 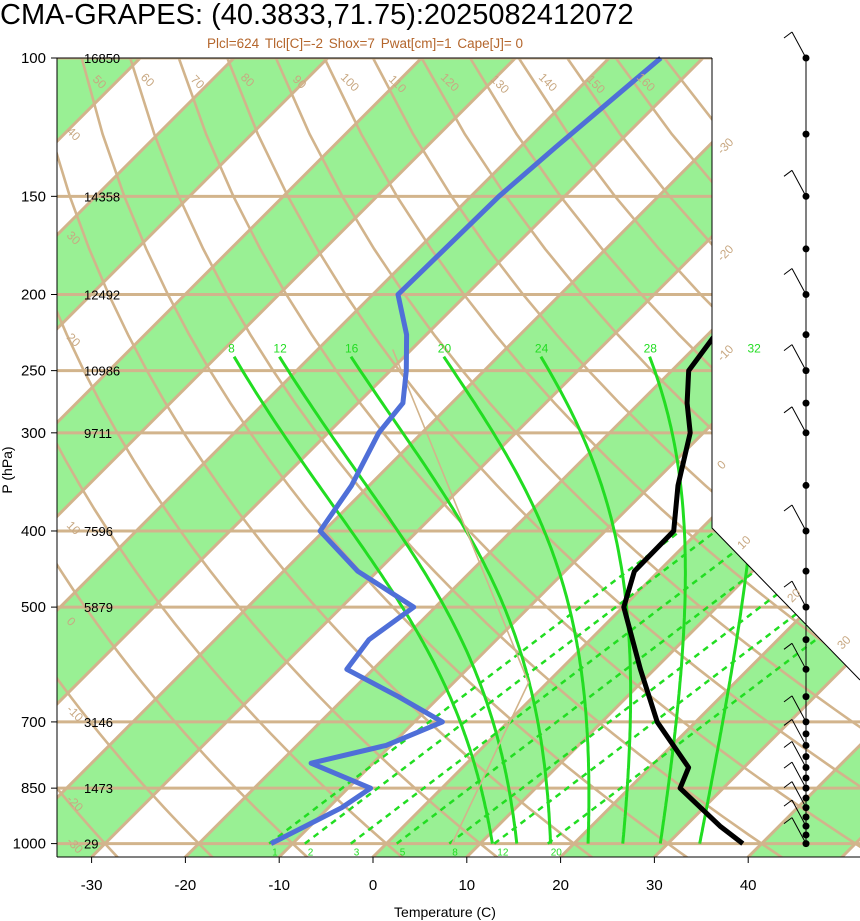 I want to click on mixing-ratio-label: 8, so click(x=455, y=853).